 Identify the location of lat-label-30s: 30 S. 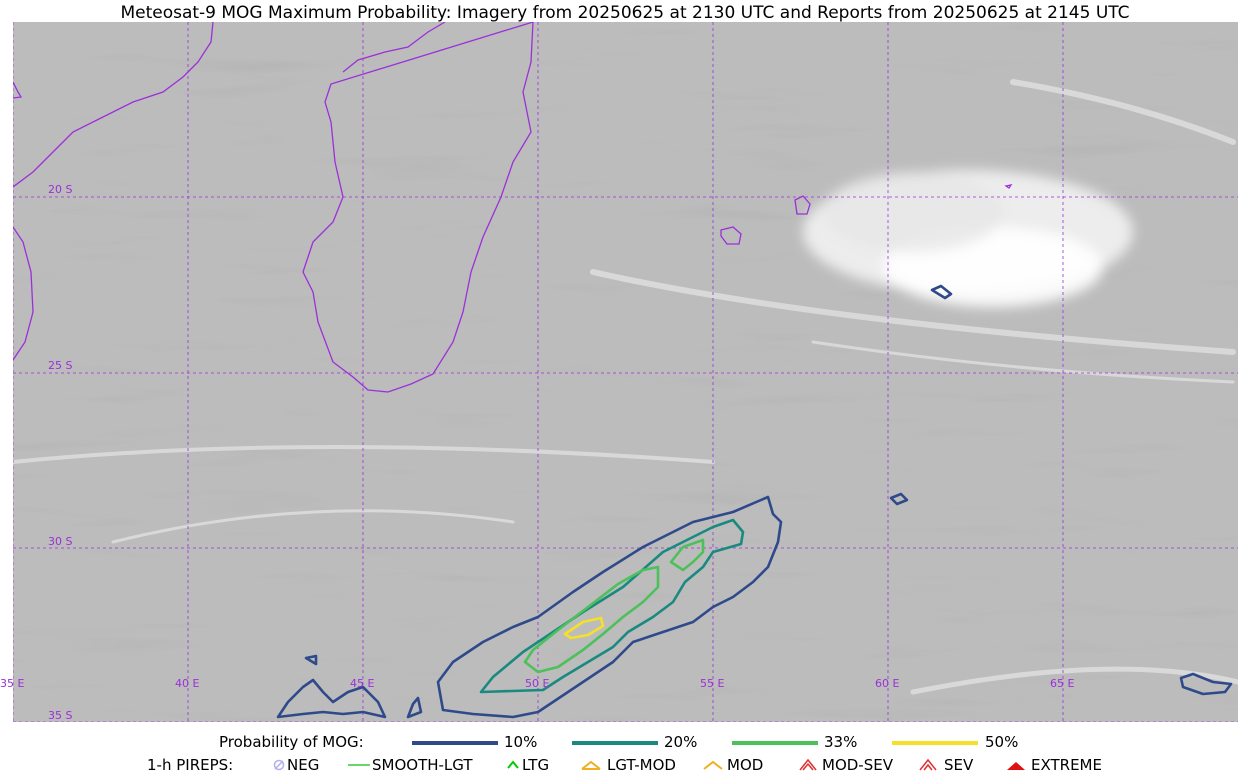
(60, 541).